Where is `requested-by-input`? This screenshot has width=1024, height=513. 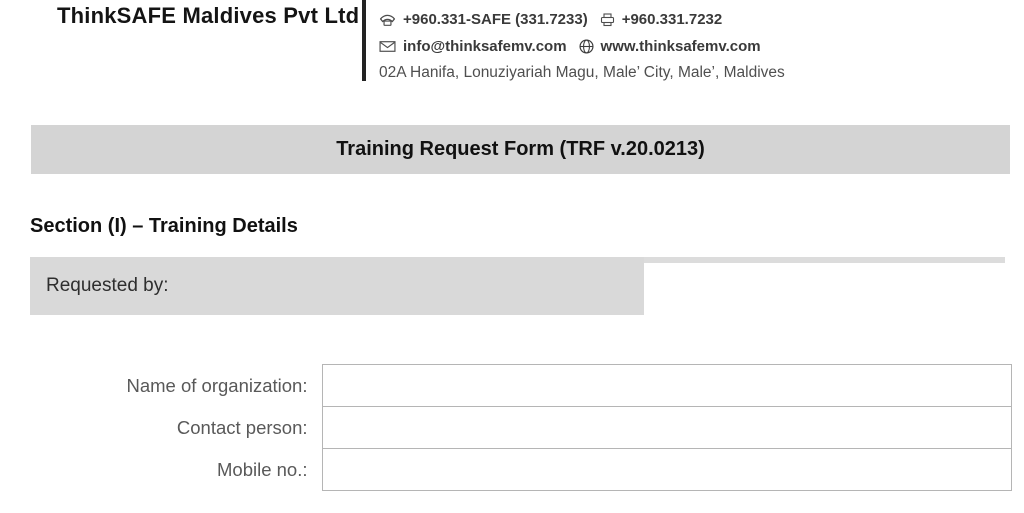 requested-by-input is located at coordinates (824, 289).